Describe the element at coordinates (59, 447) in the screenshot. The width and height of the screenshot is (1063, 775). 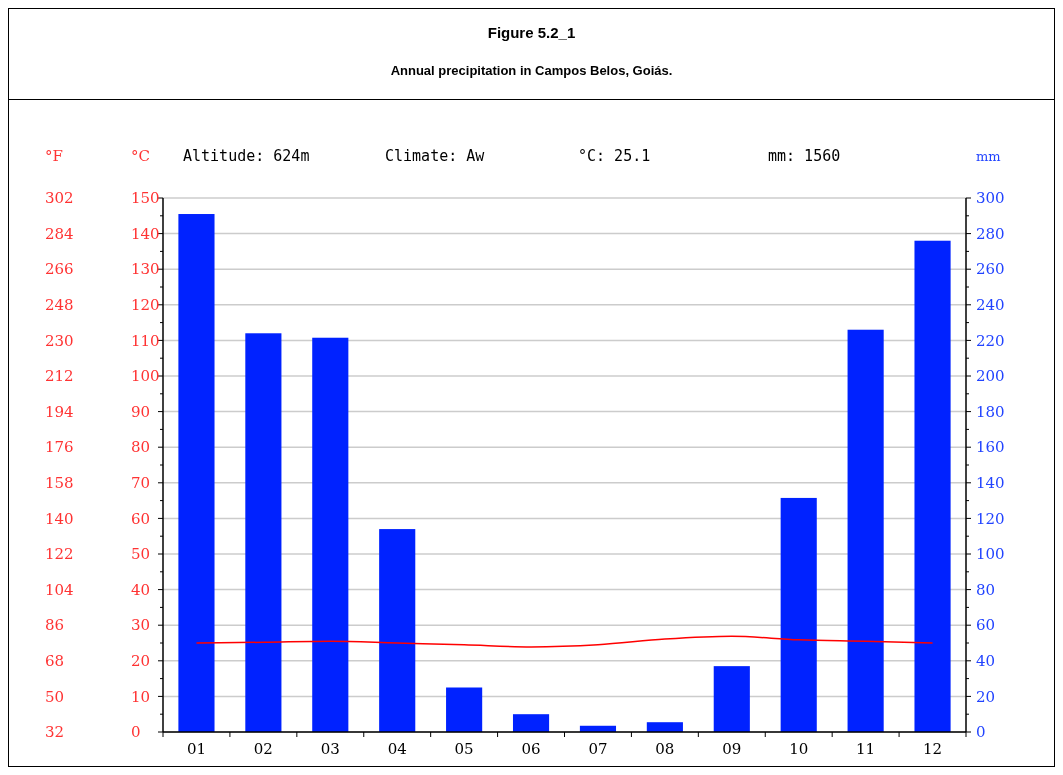
I see `y3-tick-label: 176` at that location.